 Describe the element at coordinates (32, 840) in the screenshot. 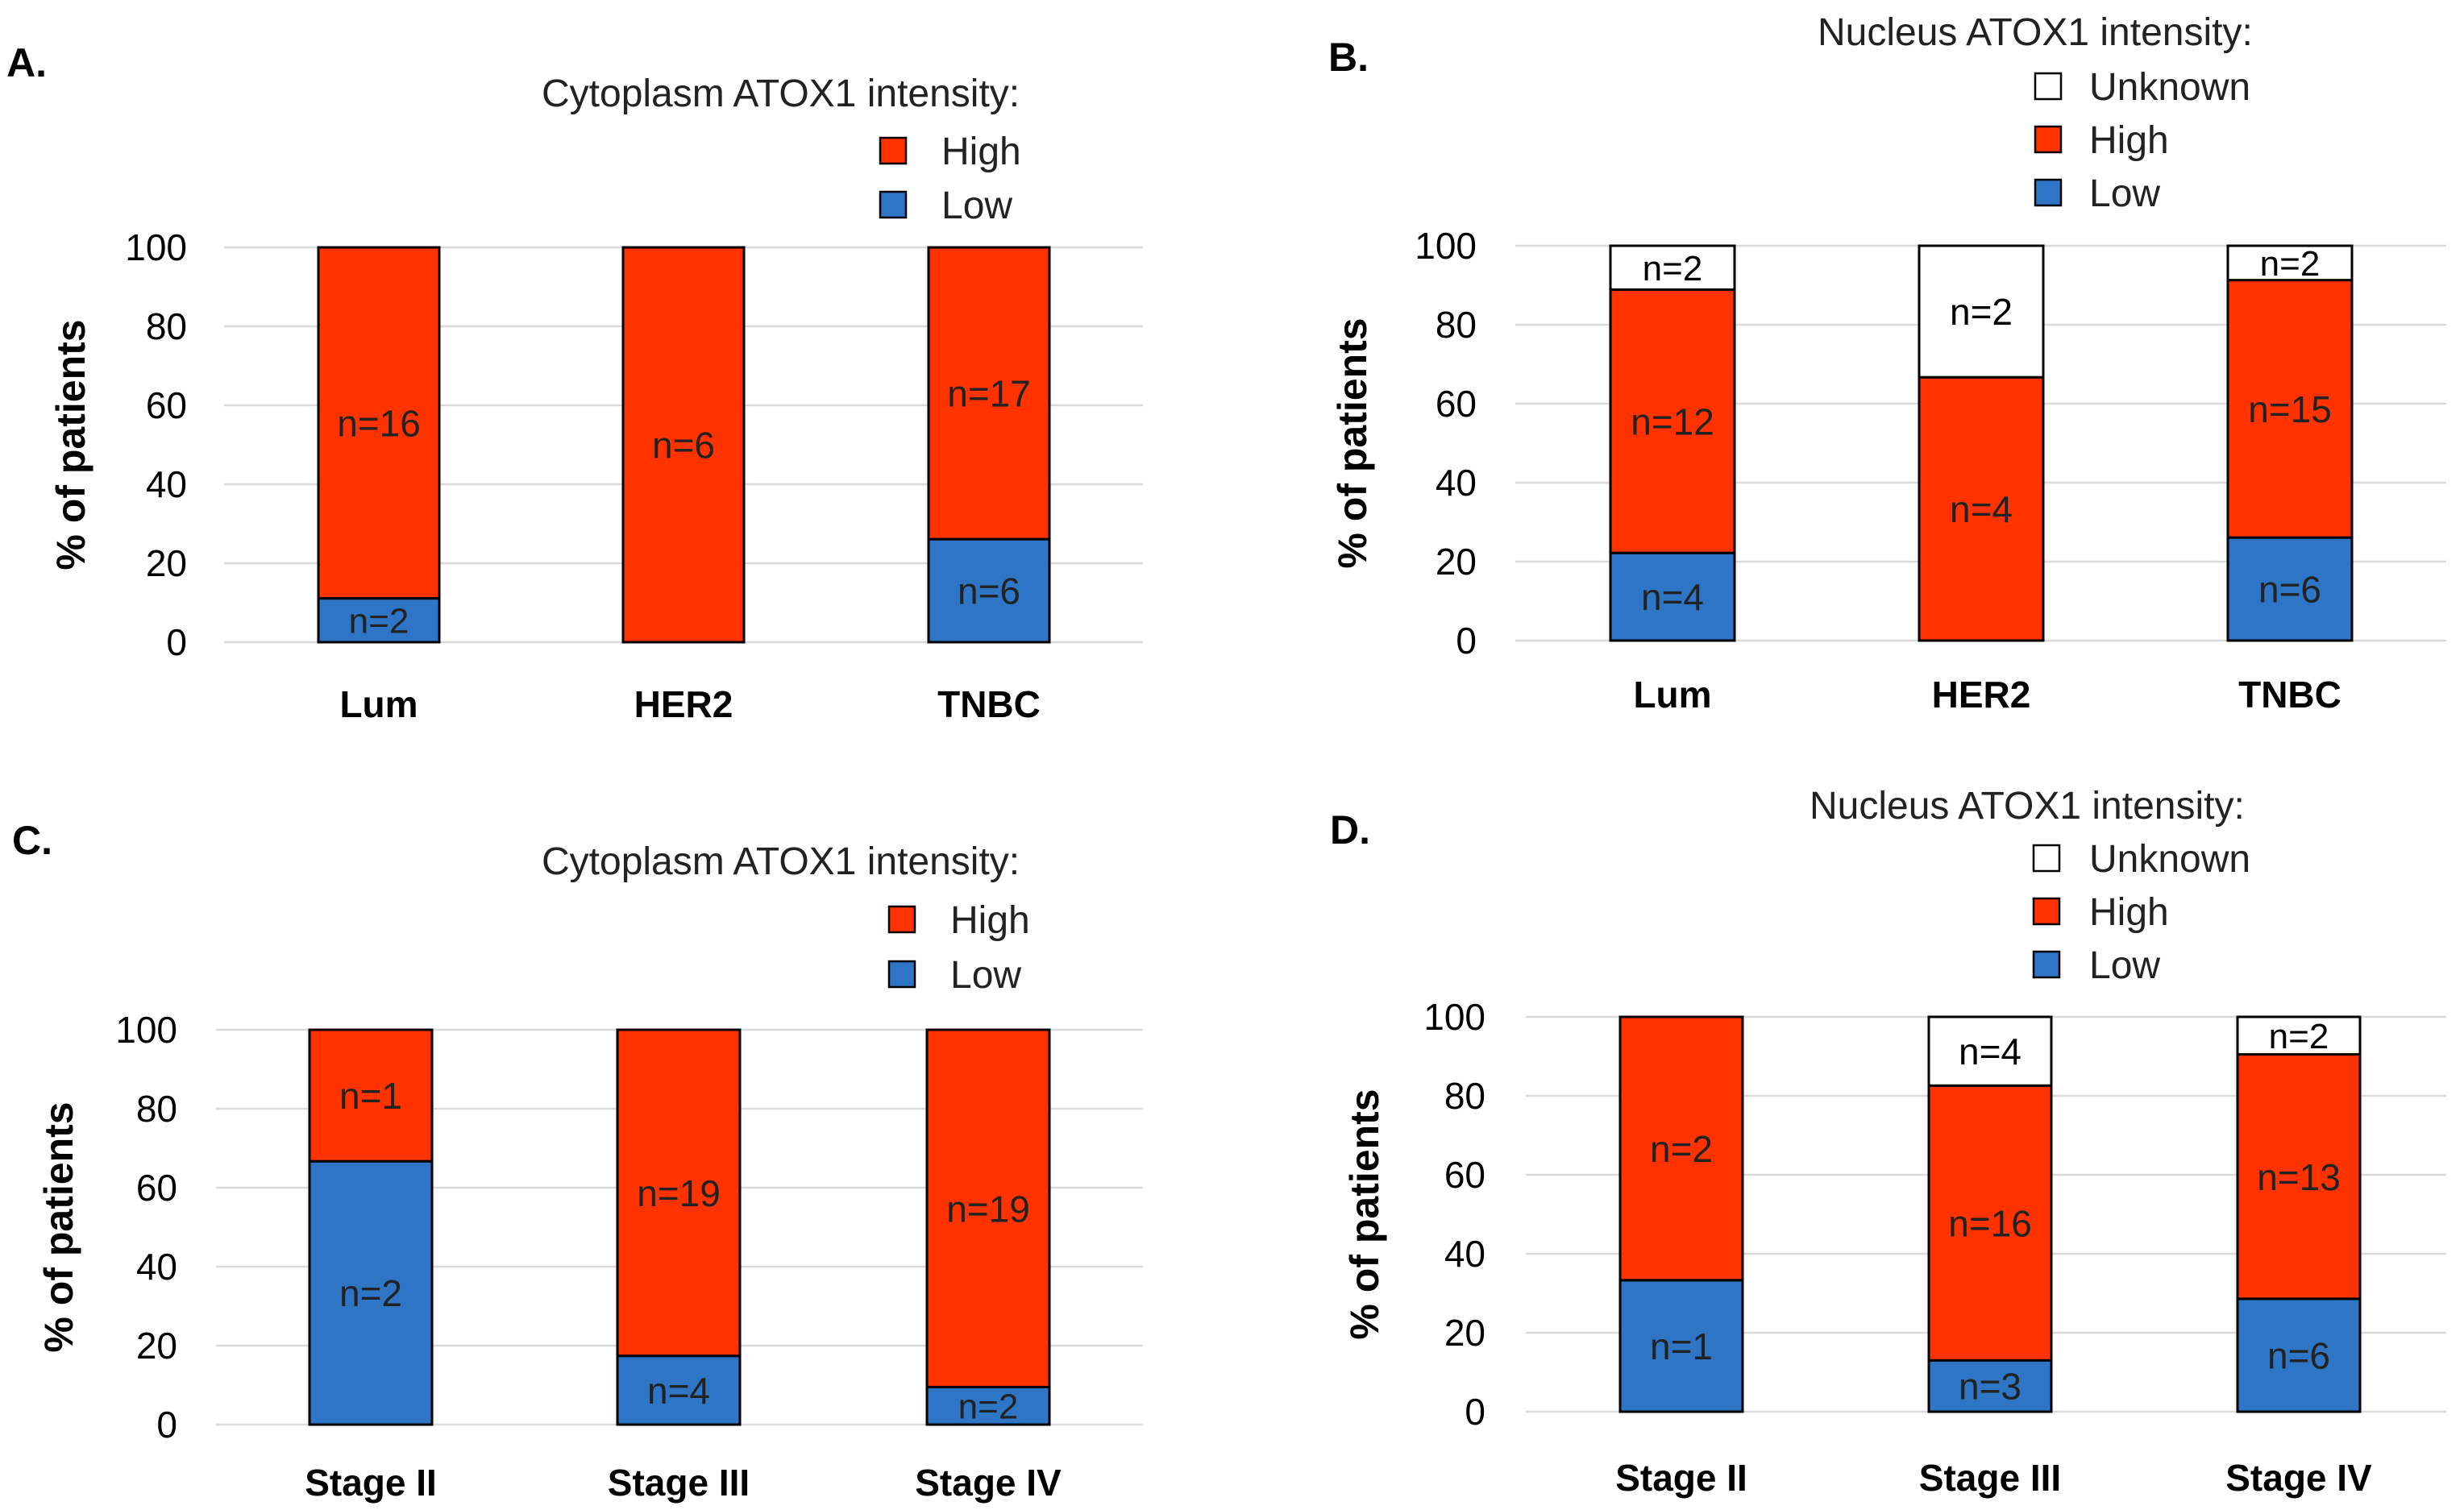

I see `panel-label: C.` at that location.